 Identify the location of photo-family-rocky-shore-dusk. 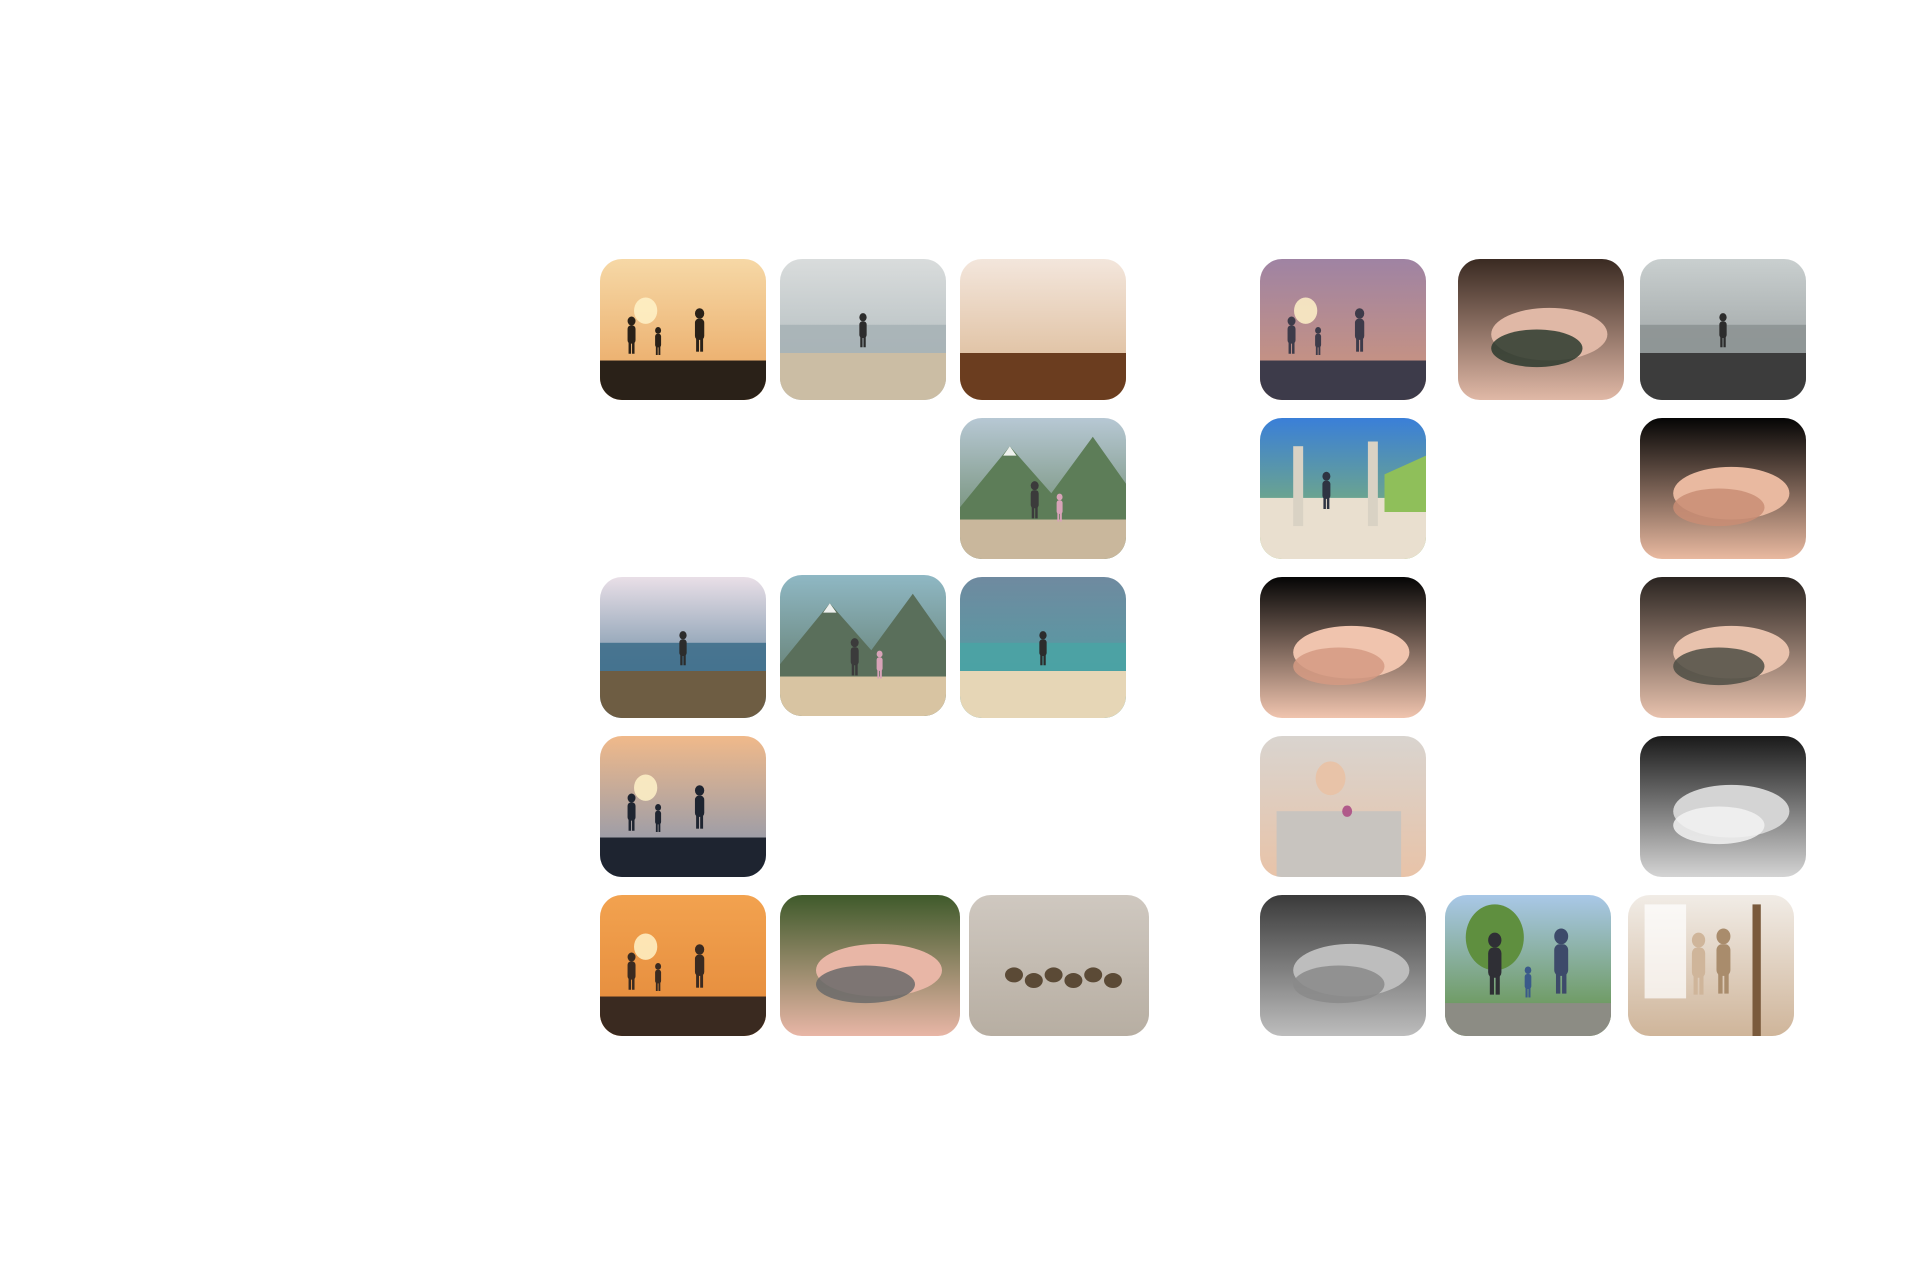
(1343, 329).